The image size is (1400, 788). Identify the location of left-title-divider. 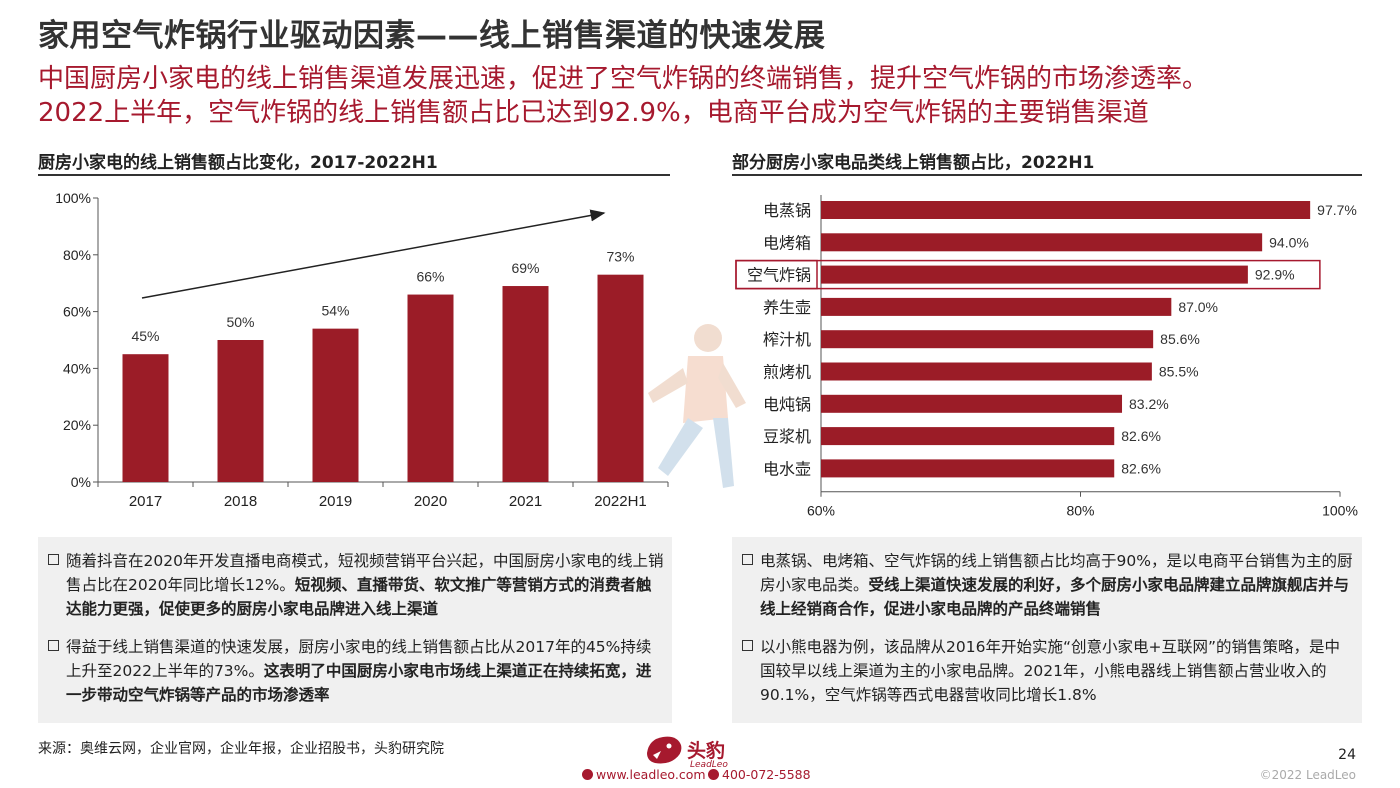
(354, 175).